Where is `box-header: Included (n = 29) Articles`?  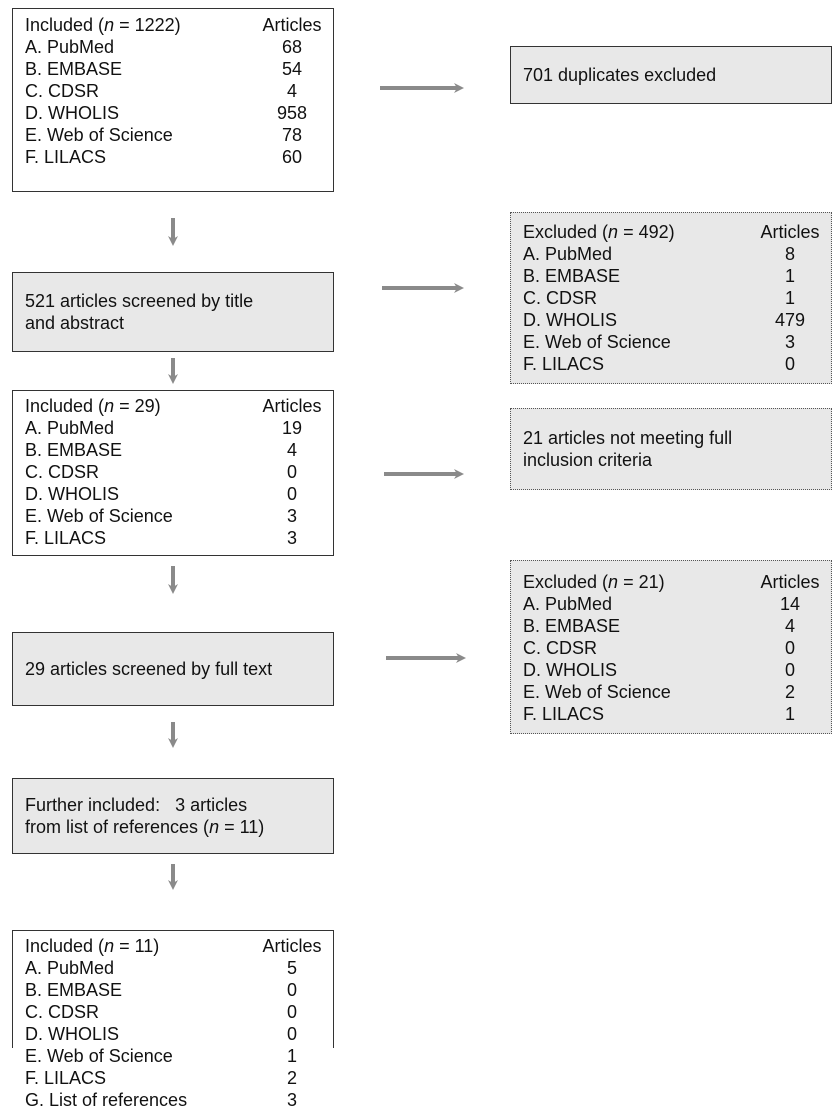 box-header: Included (n = 29) Articles is located at coordinates (175, 406).